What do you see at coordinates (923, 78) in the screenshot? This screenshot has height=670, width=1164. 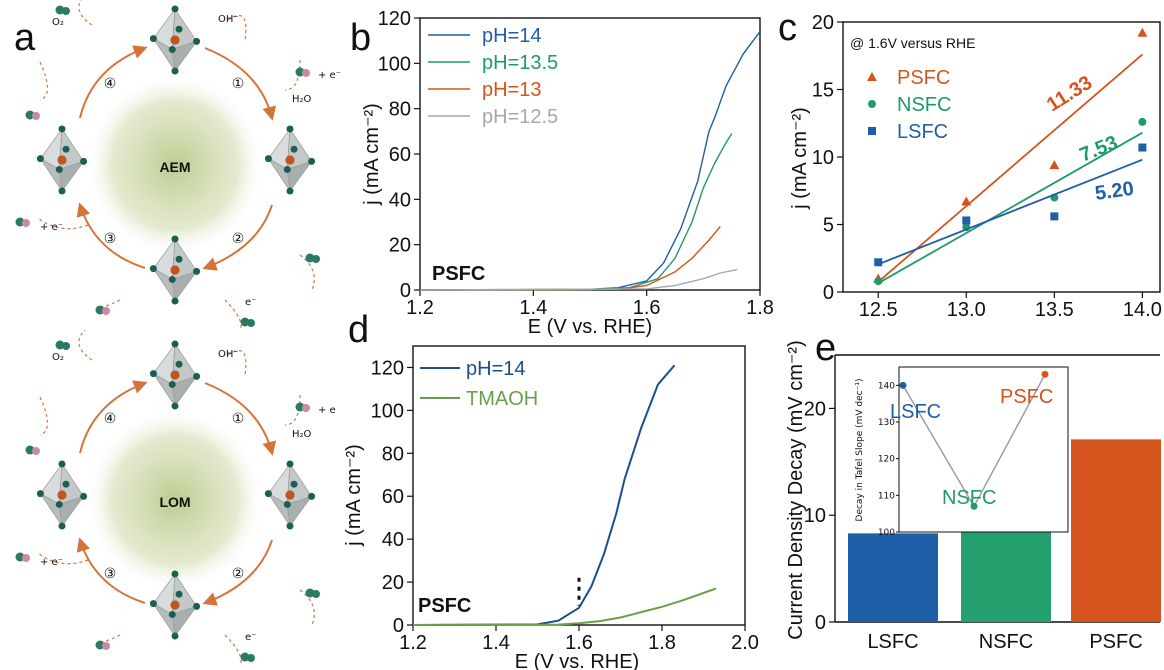 I see `legend-label: PSFC` at bounding box center [923, 78].